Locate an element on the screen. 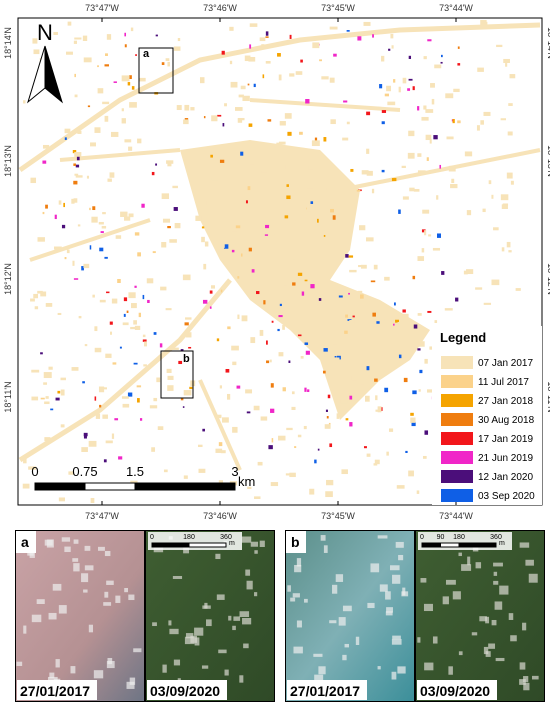 This screenshot has height=711, width=550. lon-label: 73°46'W is located at coordinates (220, 516).